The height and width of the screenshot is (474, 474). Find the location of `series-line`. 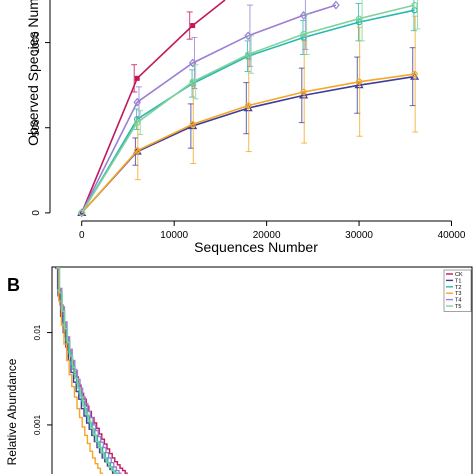

series-line is located at coordinates (153, 107).